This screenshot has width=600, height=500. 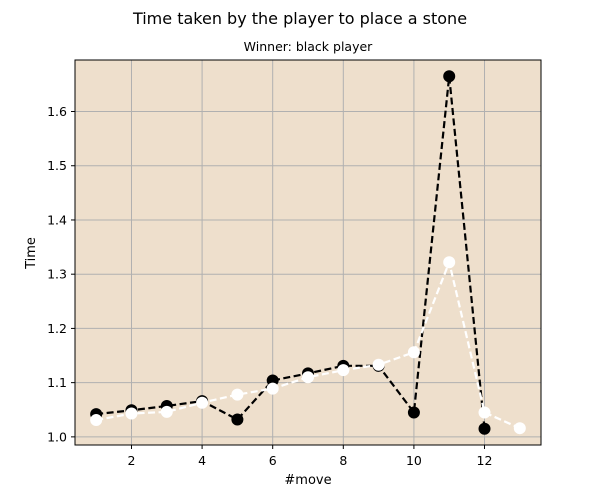 I want to click on x-tick-label: 8, so click(x=343, y=460).